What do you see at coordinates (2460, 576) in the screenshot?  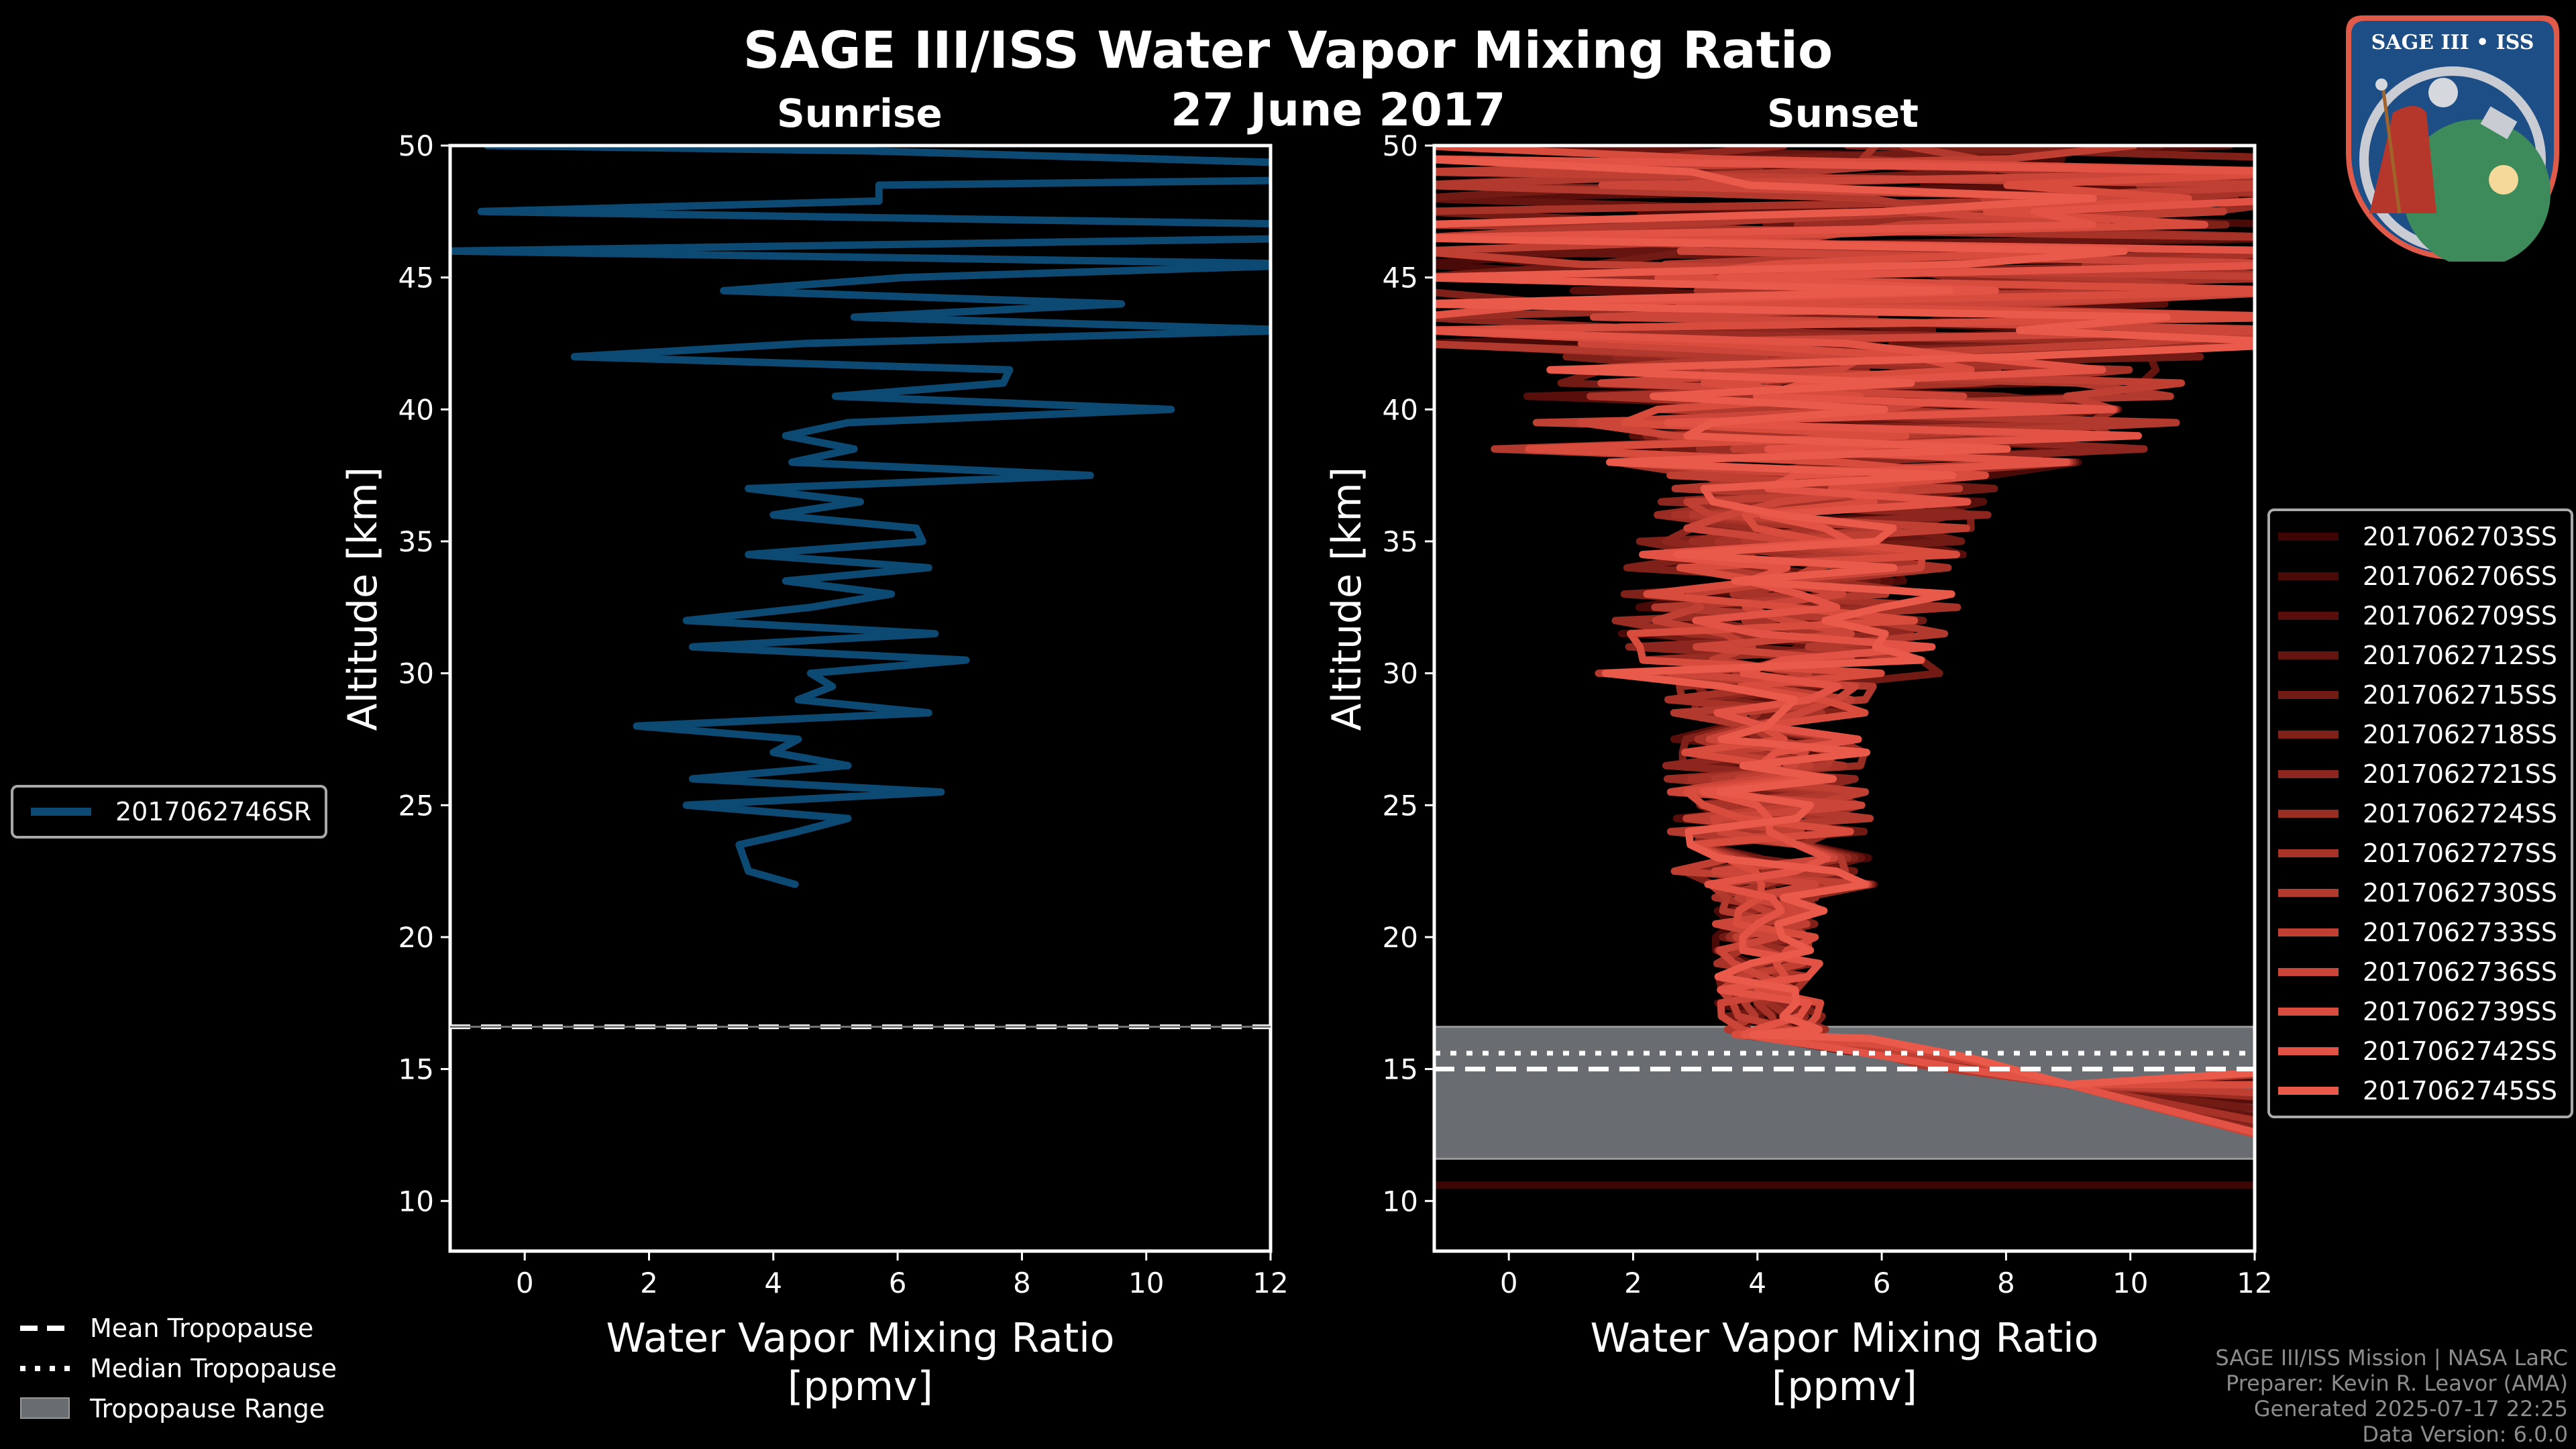 I see `legend-label: 2017062706SS` at bounding box center [2460, 576].